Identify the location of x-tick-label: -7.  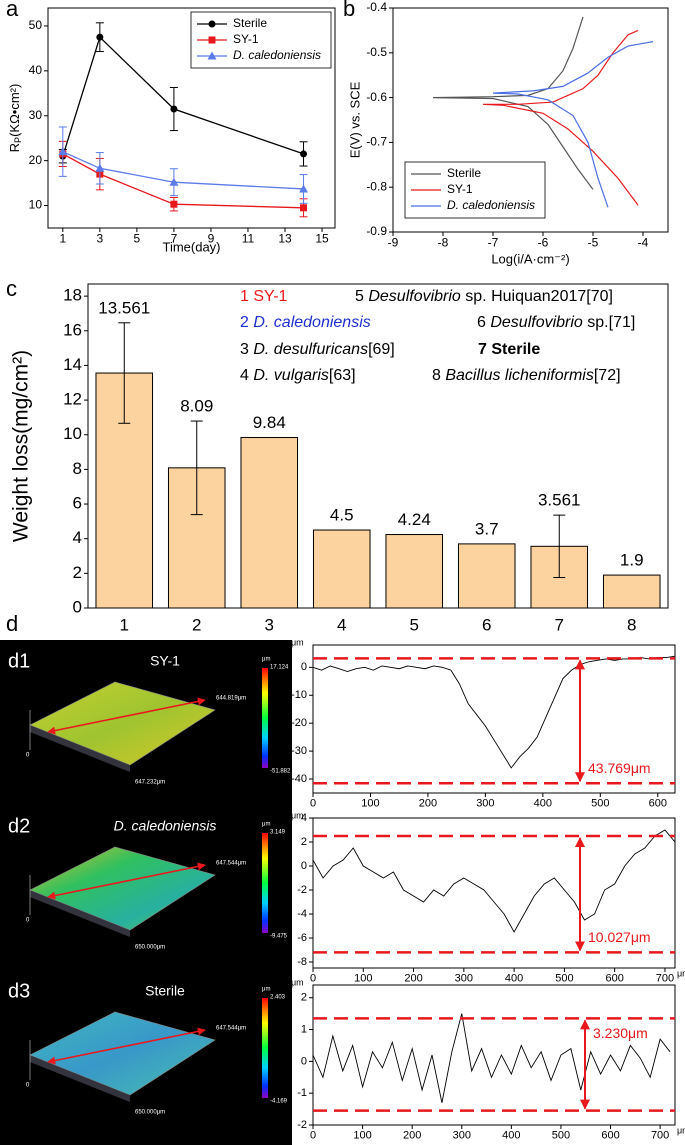
(493, 243).